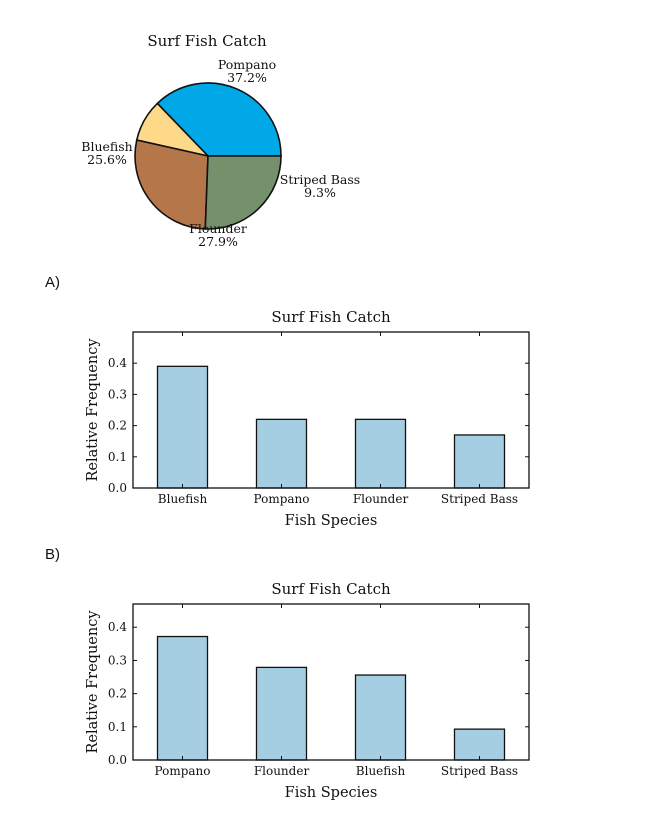  Describe the element at coordinates (93, 410) in the screenshot. I see `bar-a-ylabel: Relative Frequency` at that location.